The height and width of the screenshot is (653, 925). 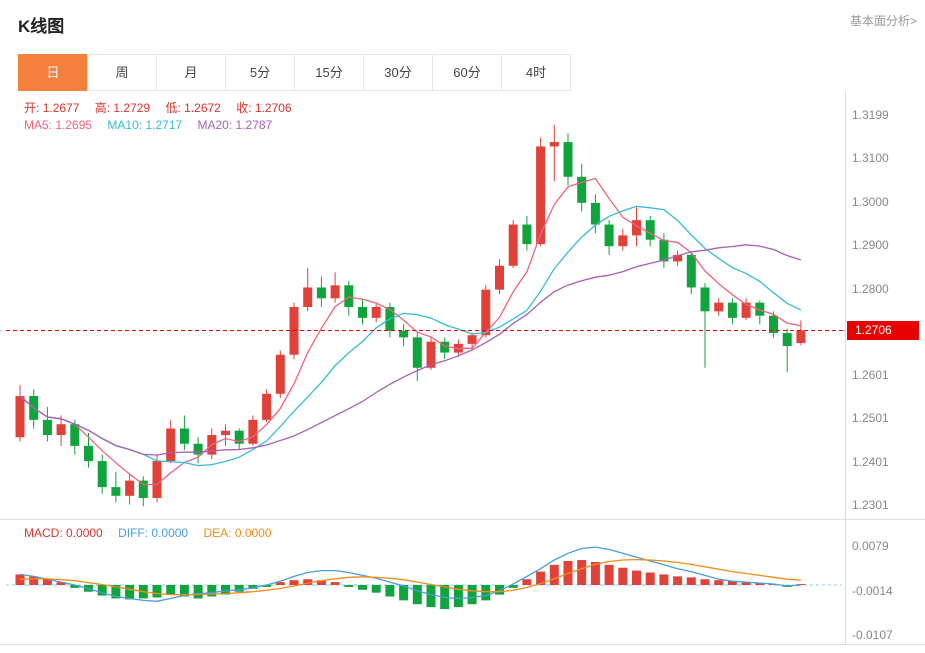 I want to click on diff-value-legend: DIFF: 0.0000, so click(x=153, y=533).